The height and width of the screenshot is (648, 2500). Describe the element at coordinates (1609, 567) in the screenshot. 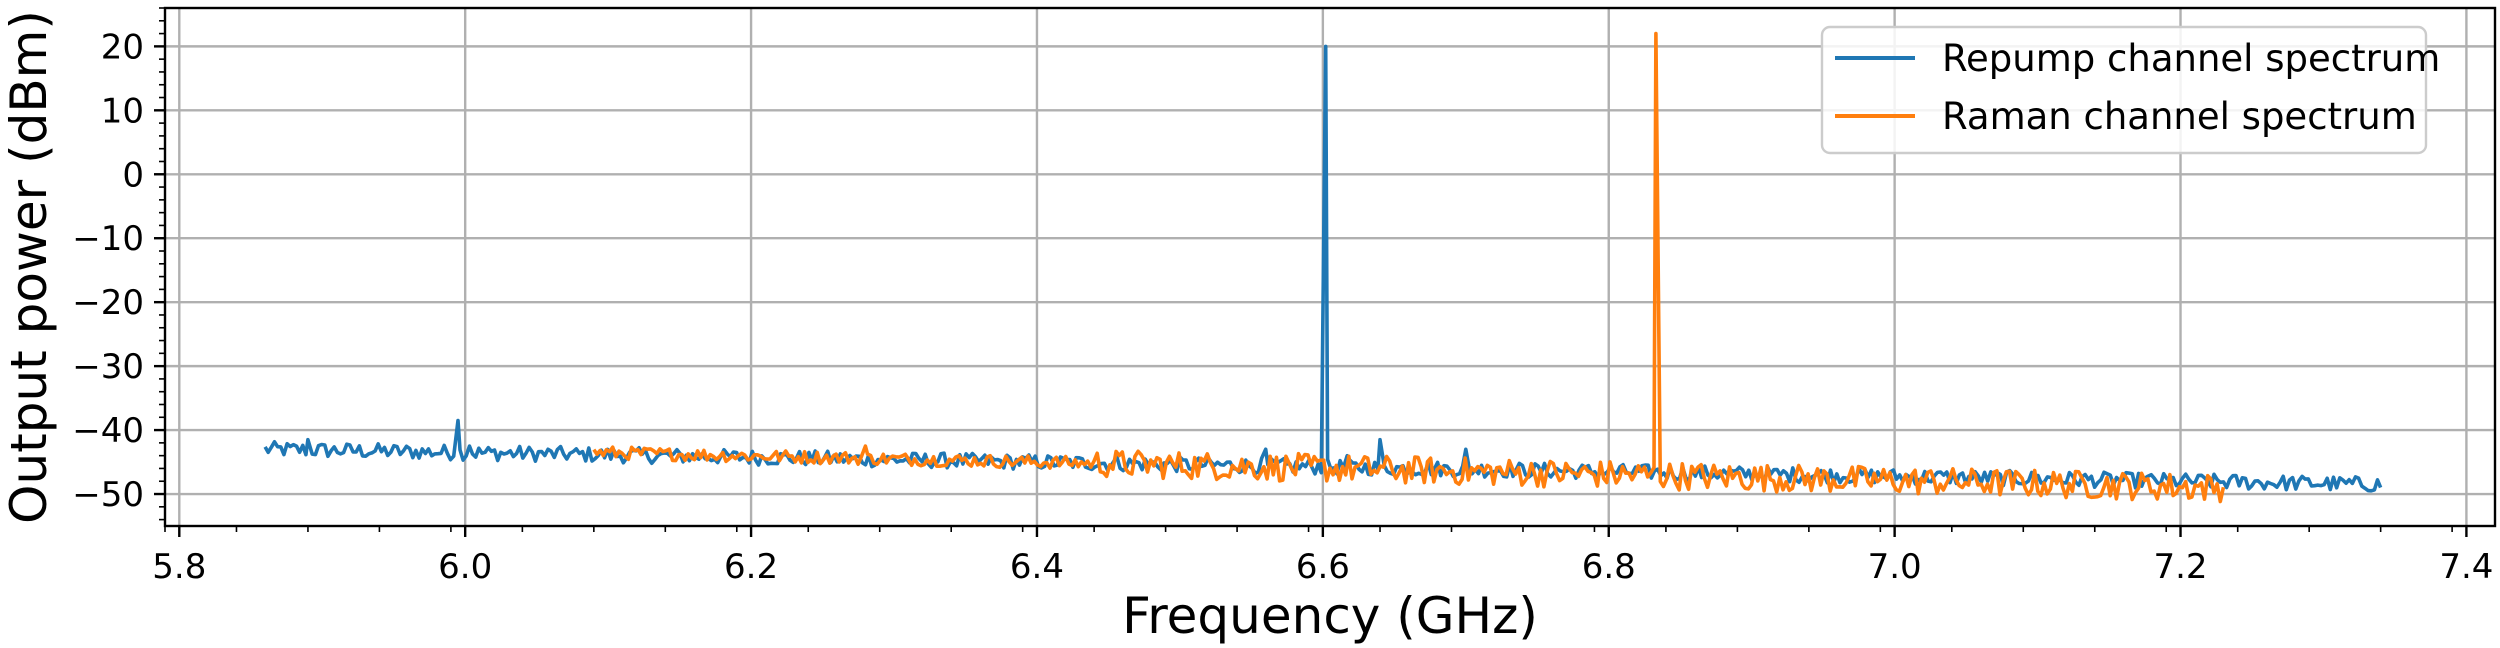

I see `x-tick-label: 6.8` at that location.